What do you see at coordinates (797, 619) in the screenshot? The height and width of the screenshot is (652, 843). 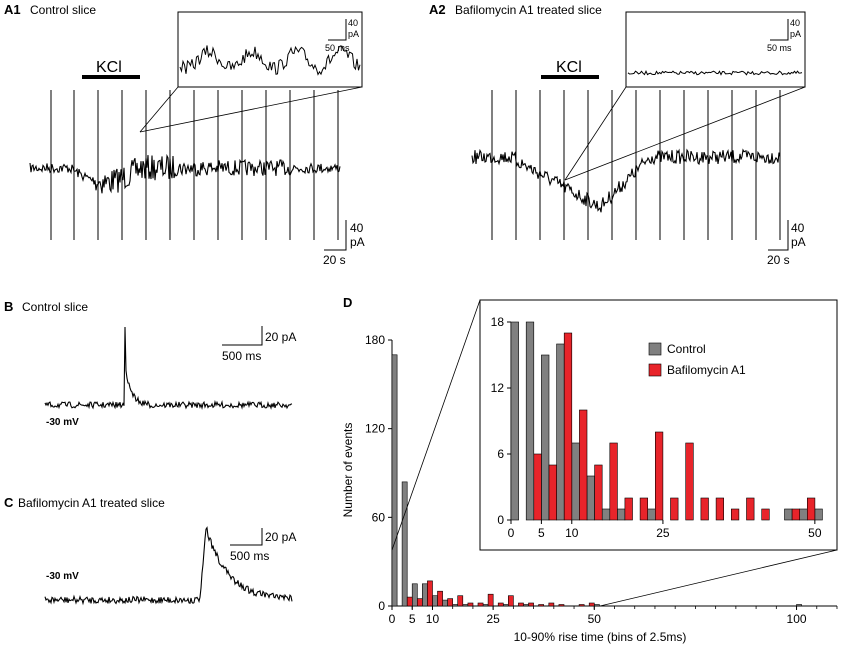 I see `x-tick-label: 100` at bounding box center [797, 619].